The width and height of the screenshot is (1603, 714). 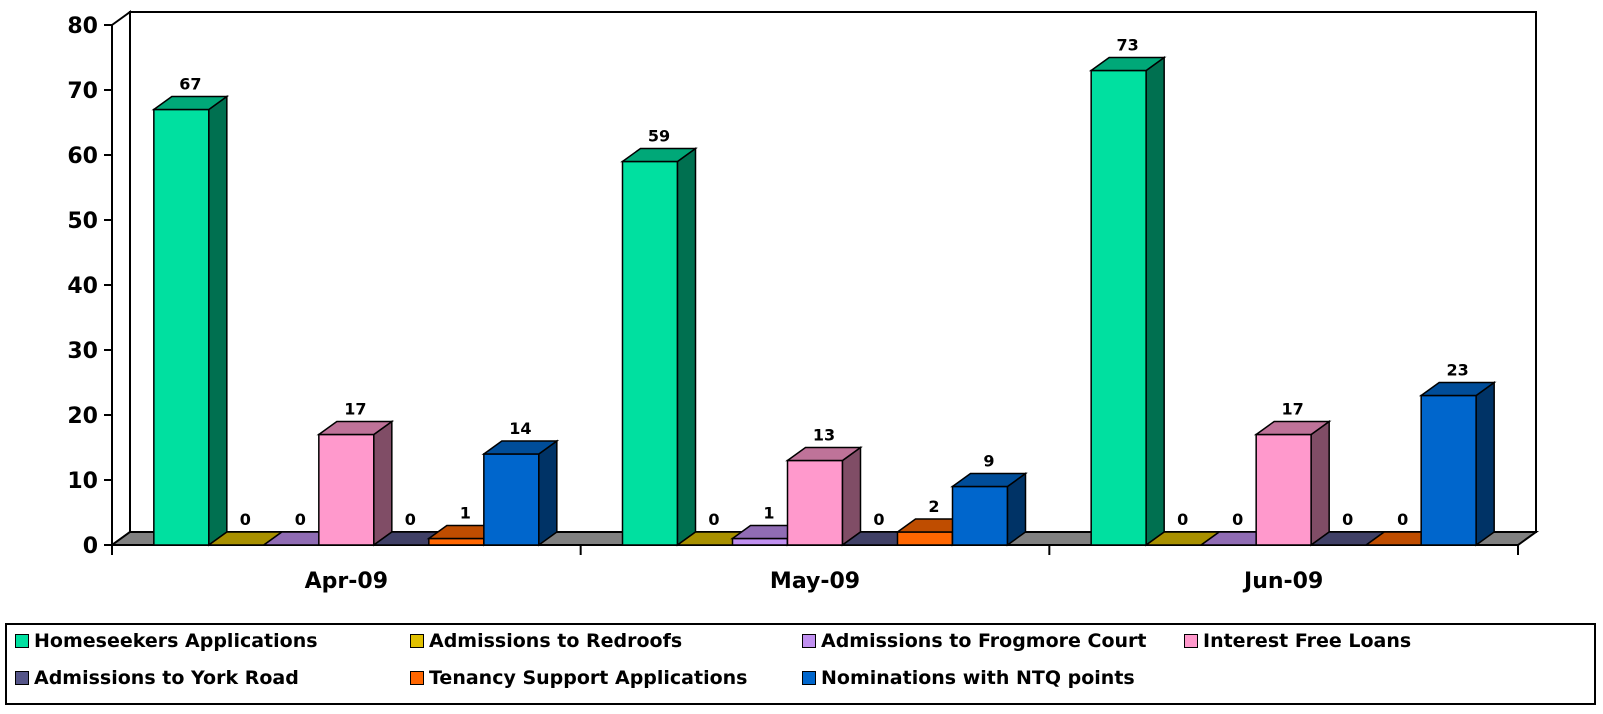 What do you see at coordinates (556, 641) in the screenshot?
I see `legend-label: Admissions to Redroofs` at bounding box center [556, 641].